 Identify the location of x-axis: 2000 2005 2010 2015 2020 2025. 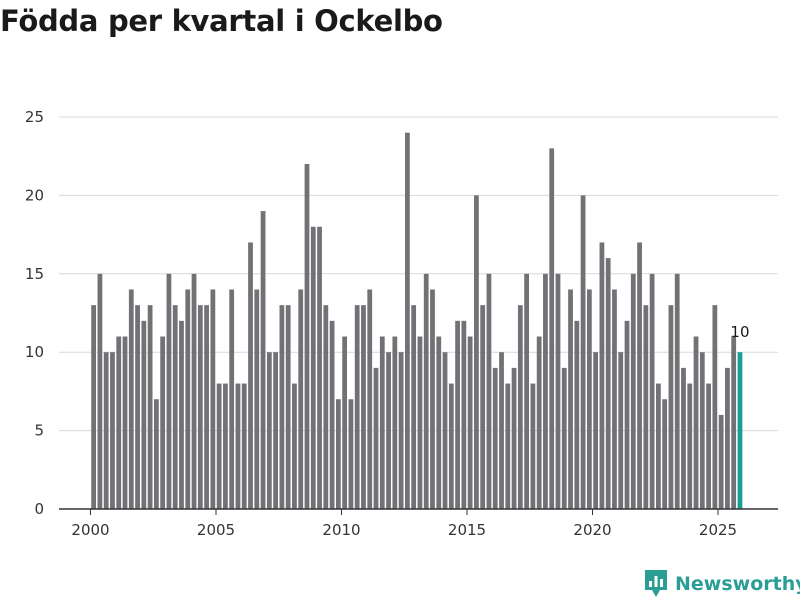
(418, 523).